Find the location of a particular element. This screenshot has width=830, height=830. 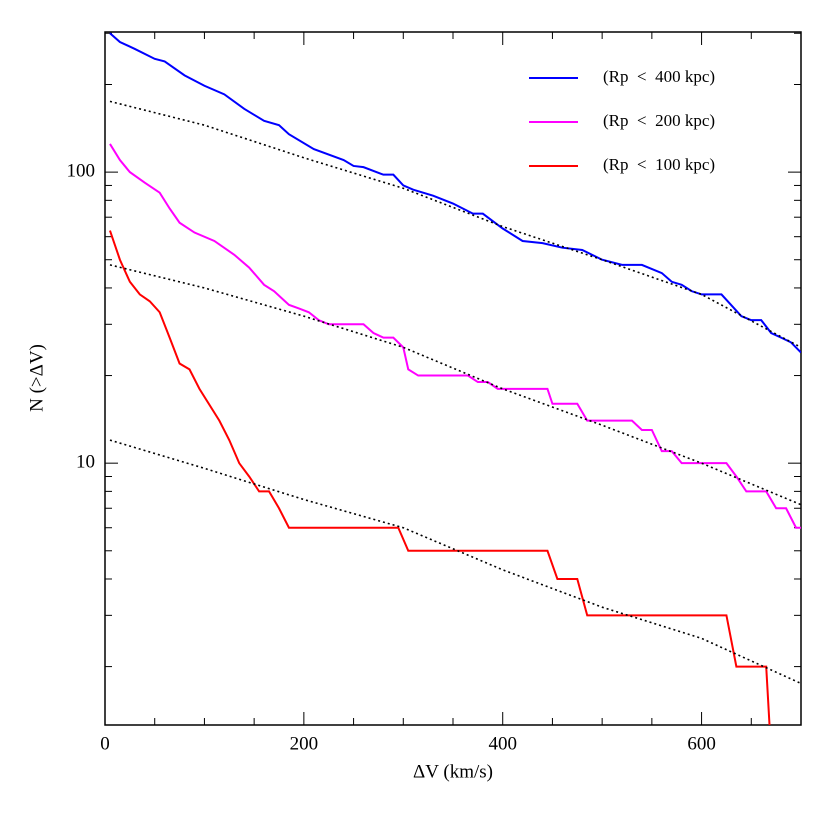

x-tick-label: 400 is located at coordinates (502, 743).